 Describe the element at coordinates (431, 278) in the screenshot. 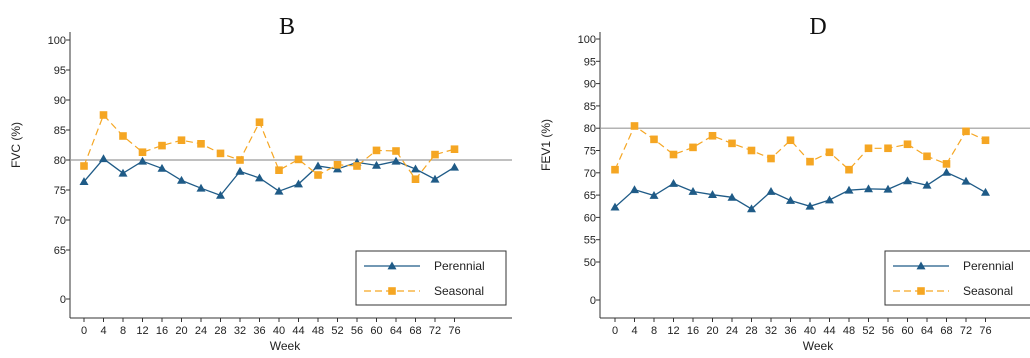

I see `legend: Perennial Seasonal` at that location.